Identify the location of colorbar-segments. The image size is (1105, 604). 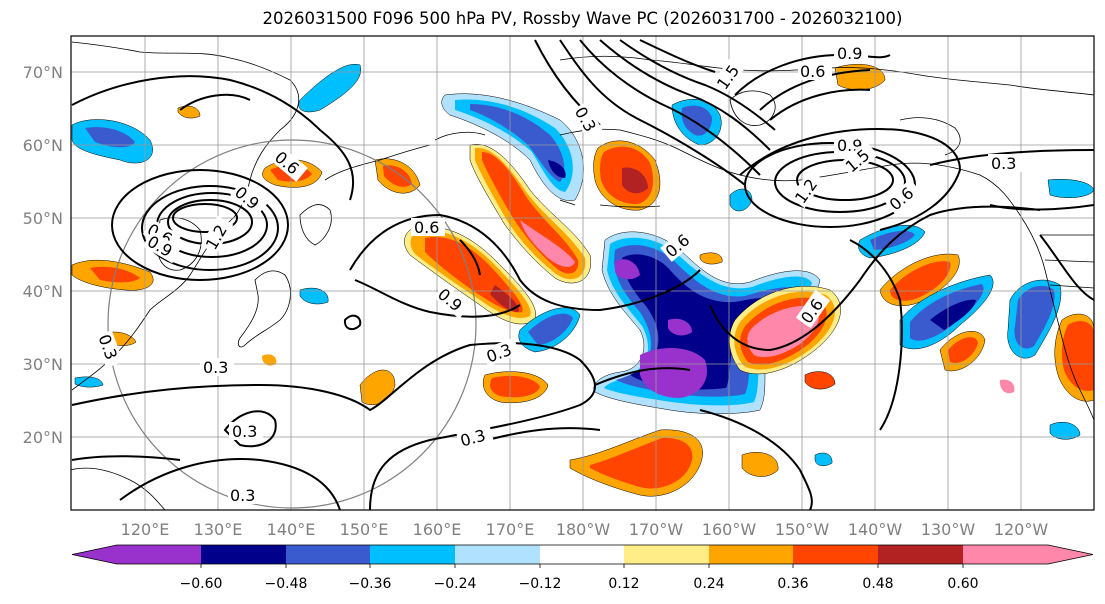
(582, 554).